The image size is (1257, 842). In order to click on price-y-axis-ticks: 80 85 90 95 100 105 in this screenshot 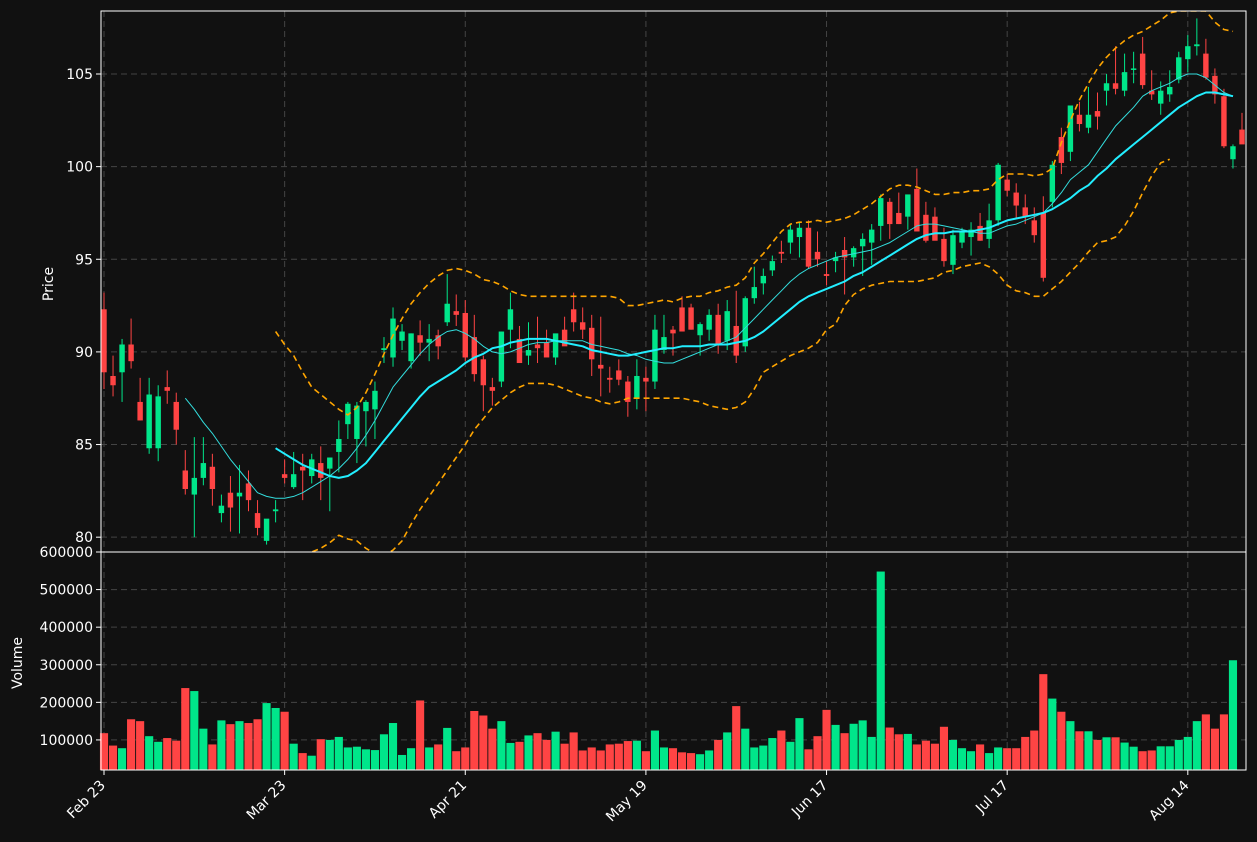, I will do `click(83, 306)`.